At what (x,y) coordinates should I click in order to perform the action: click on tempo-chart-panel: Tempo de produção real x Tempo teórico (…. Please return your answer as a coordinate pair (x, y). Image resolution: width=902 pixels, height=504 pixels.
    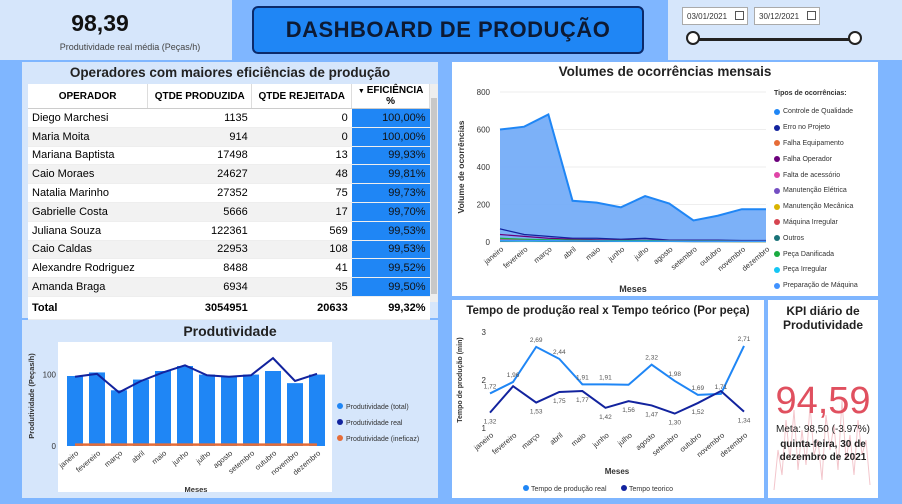
    Looking at the image, I should click on (608, 399).